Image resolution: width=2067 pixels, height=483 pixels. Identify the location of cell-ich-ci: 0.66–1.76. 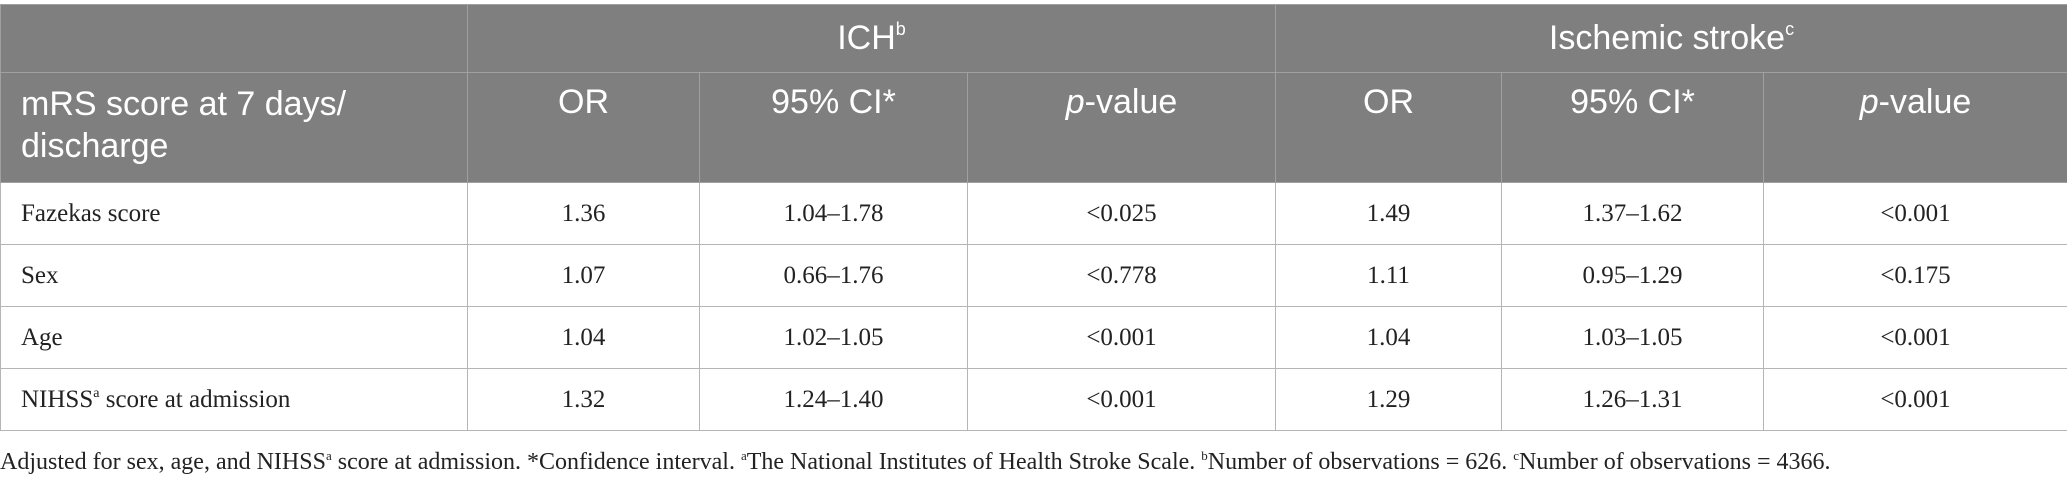
(833, 275).